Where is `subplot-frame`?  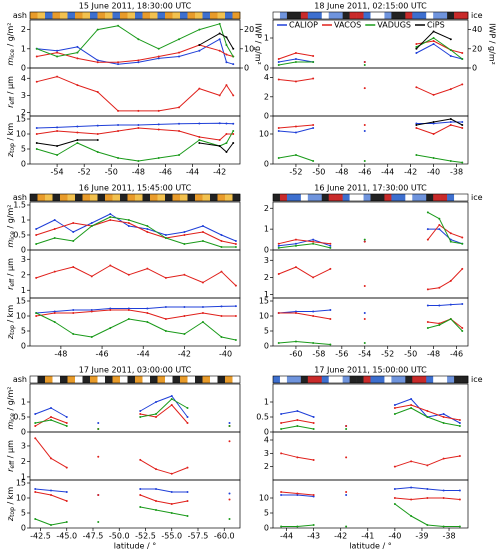 subplot-frame is located at coordinates (370, 408).